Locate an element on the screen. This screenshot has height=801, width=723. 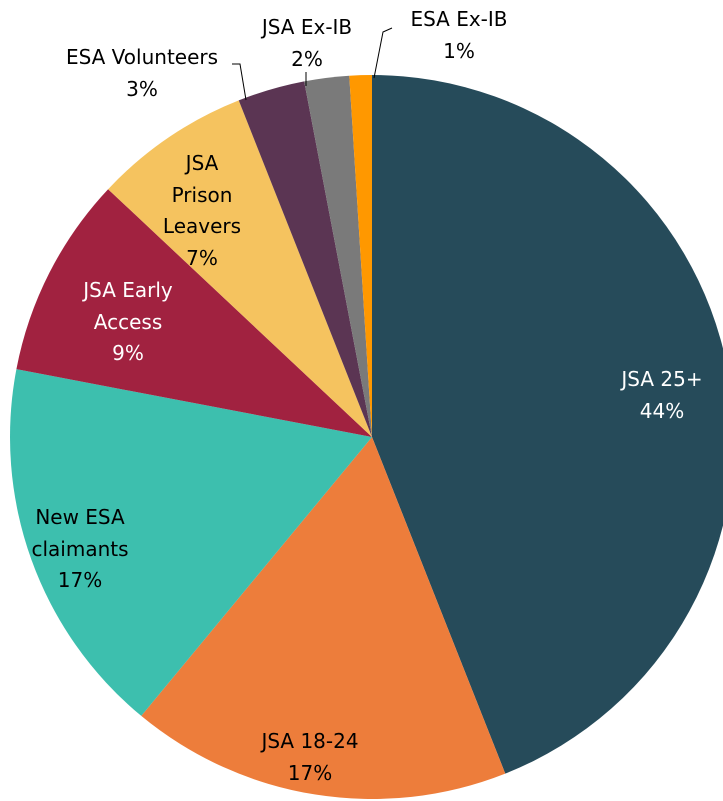
label-name: JSA Ex-IB is located at coordinates (307, 27).